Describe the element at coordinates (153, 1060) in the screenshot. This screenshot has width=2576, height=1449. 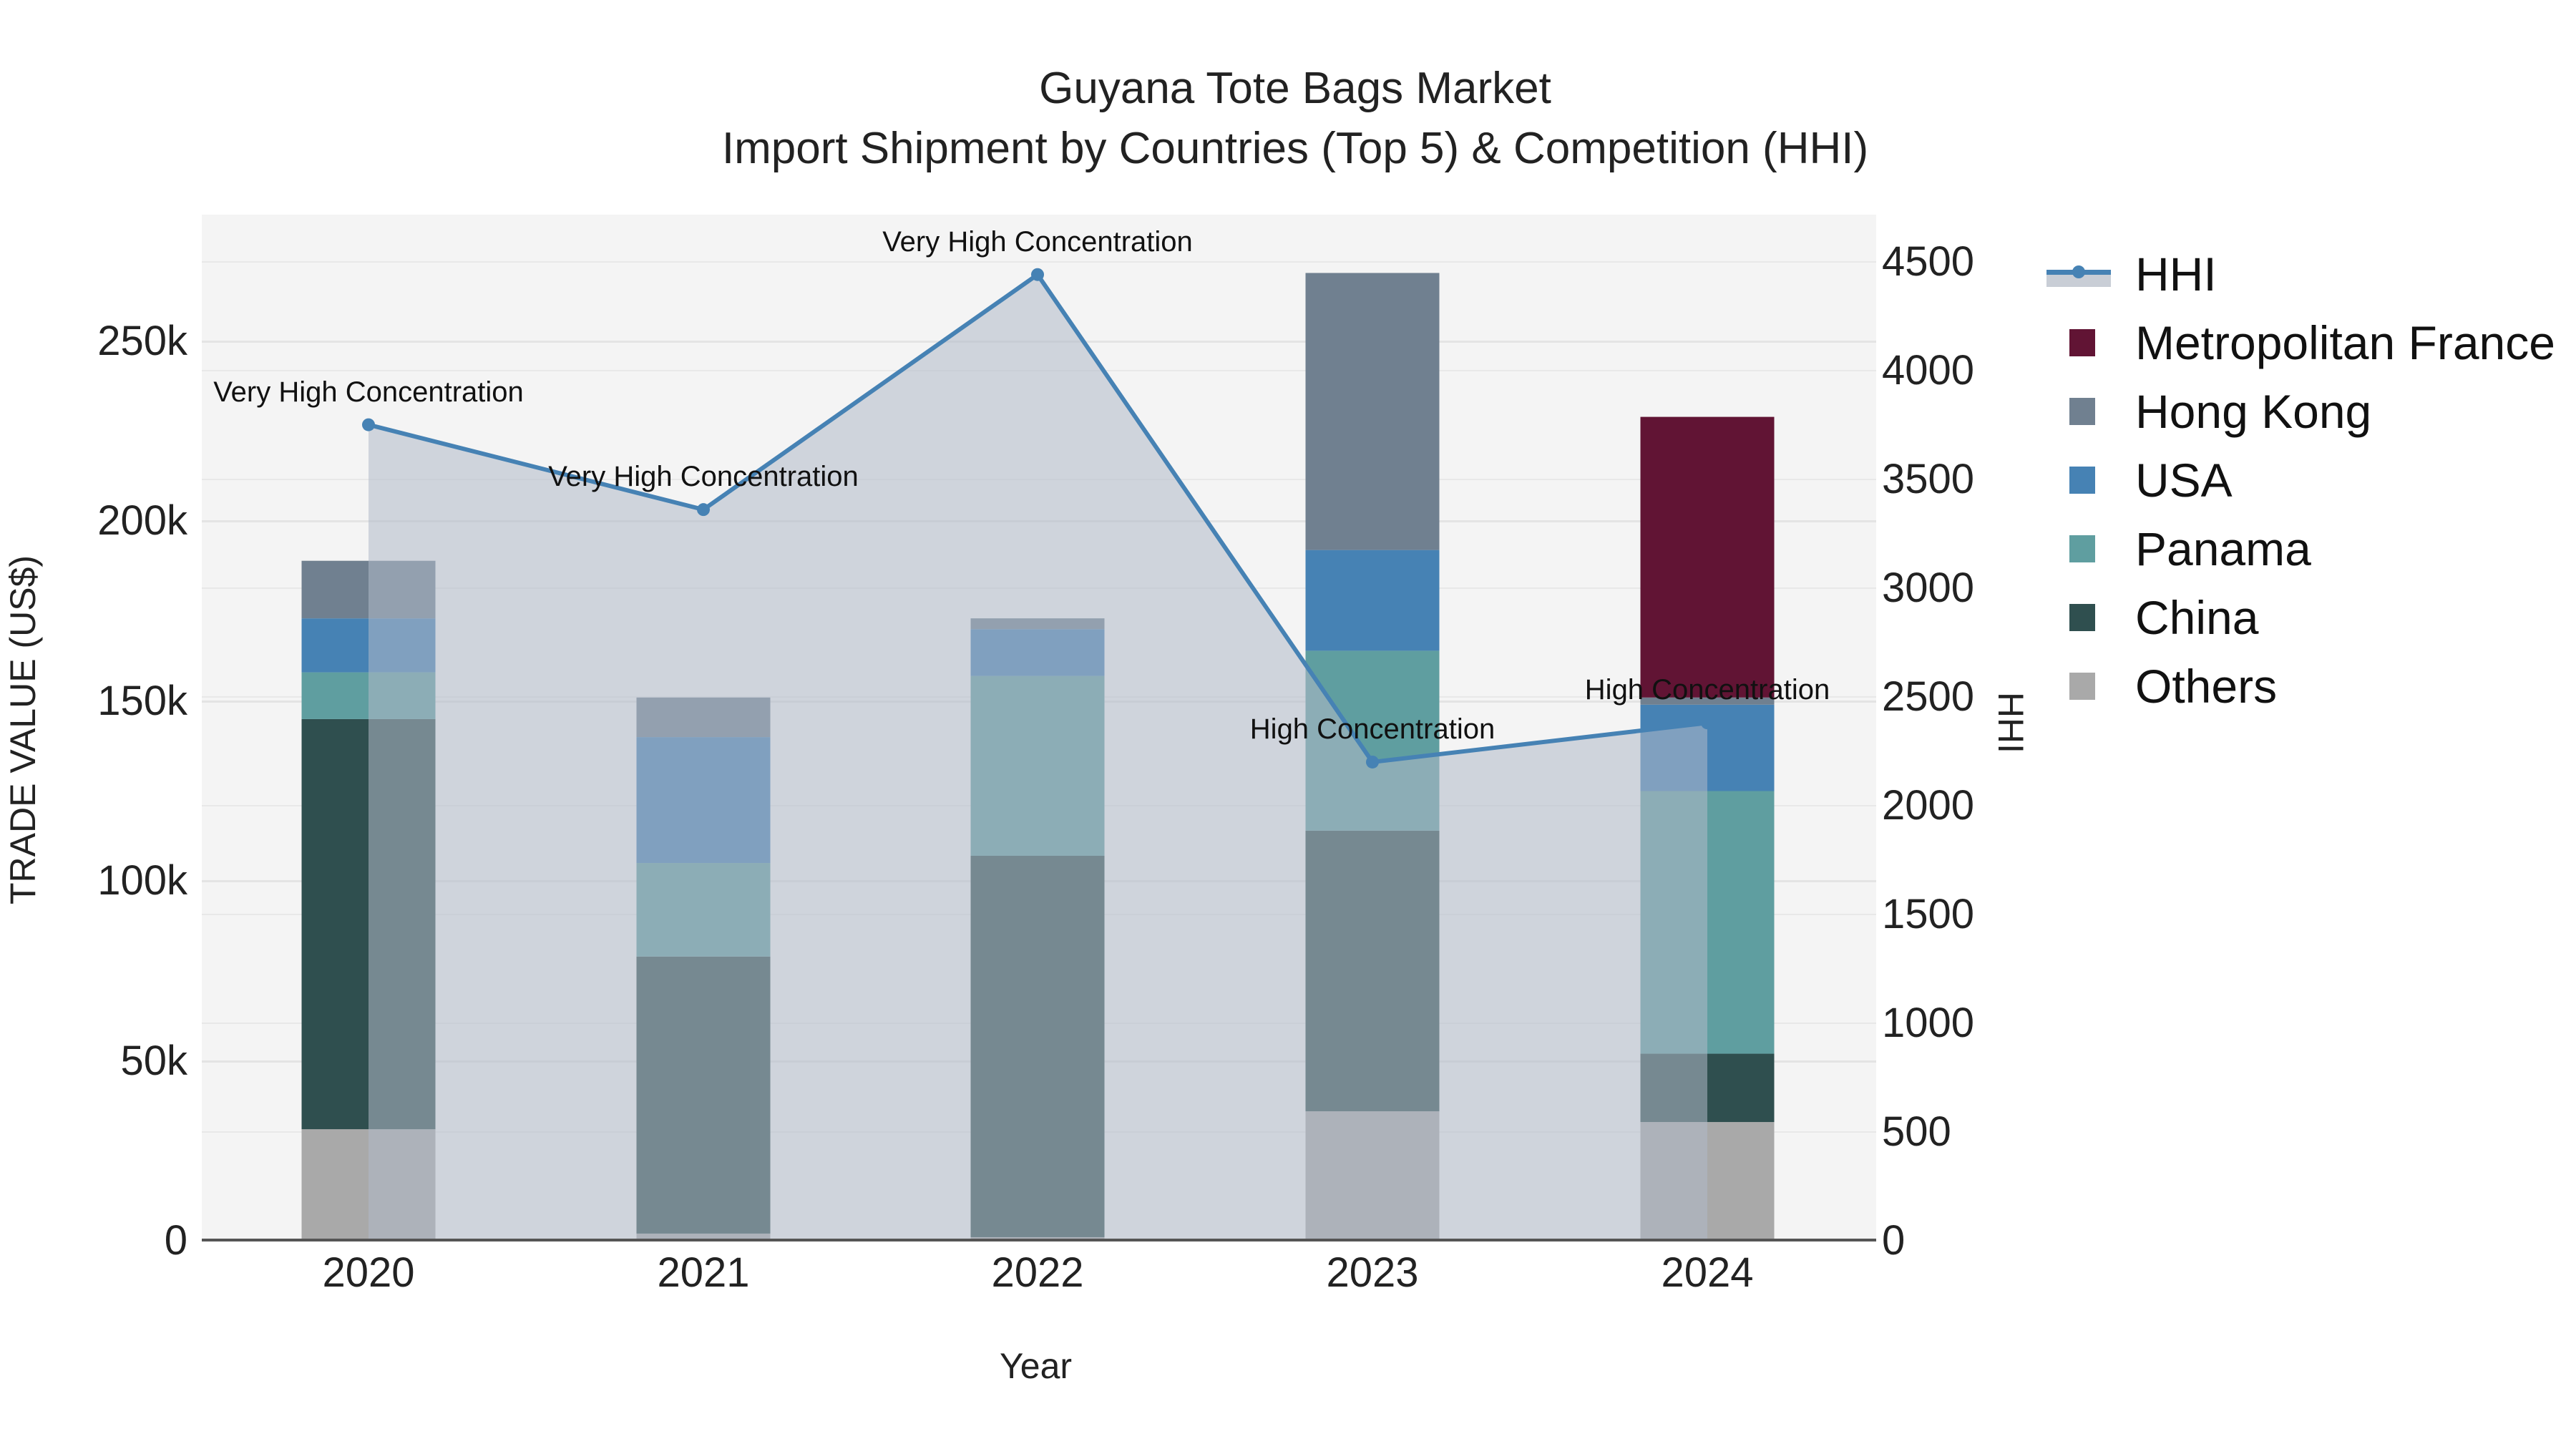
I see `y-left-tick: 50k` at that location.